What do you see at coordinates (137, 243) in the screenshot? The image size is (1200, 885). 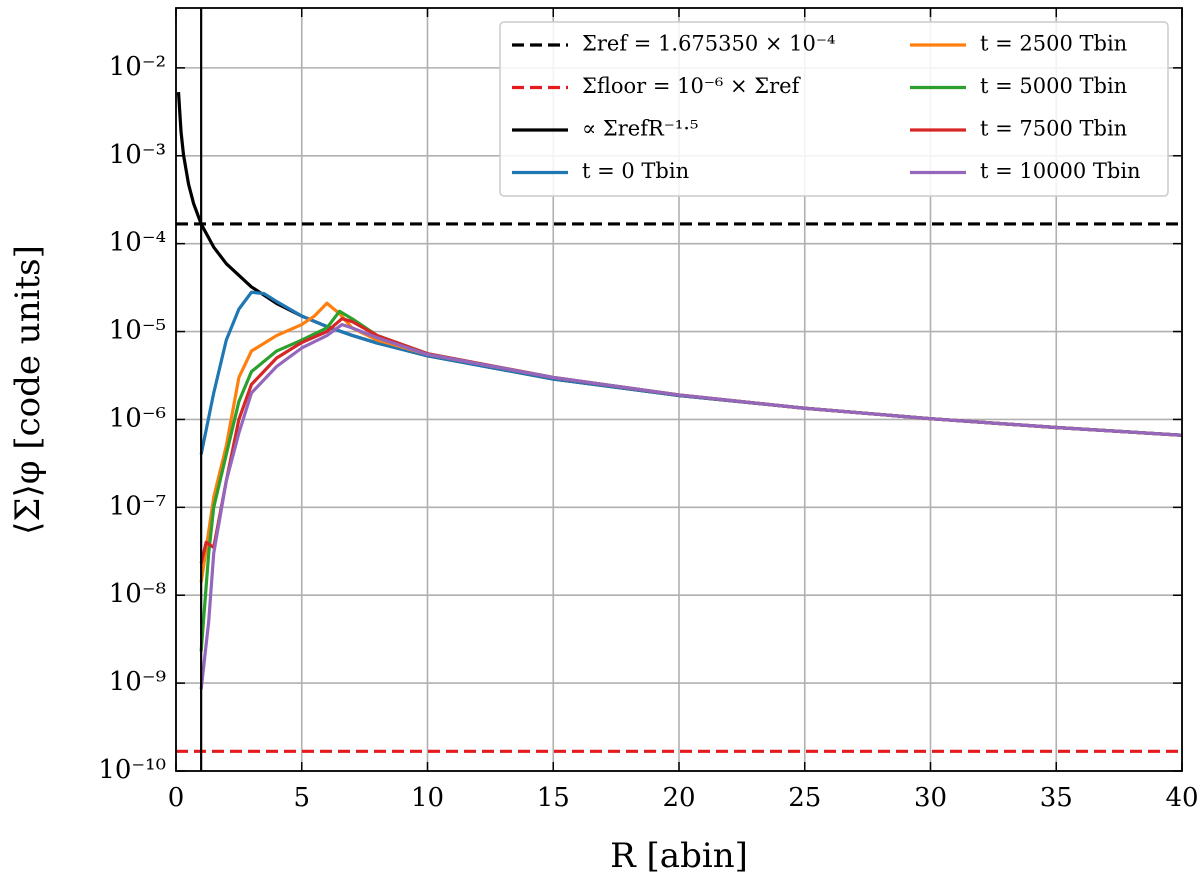 I see `y-tick-label: 10⁻⁴` at bounding box center [137, 243].